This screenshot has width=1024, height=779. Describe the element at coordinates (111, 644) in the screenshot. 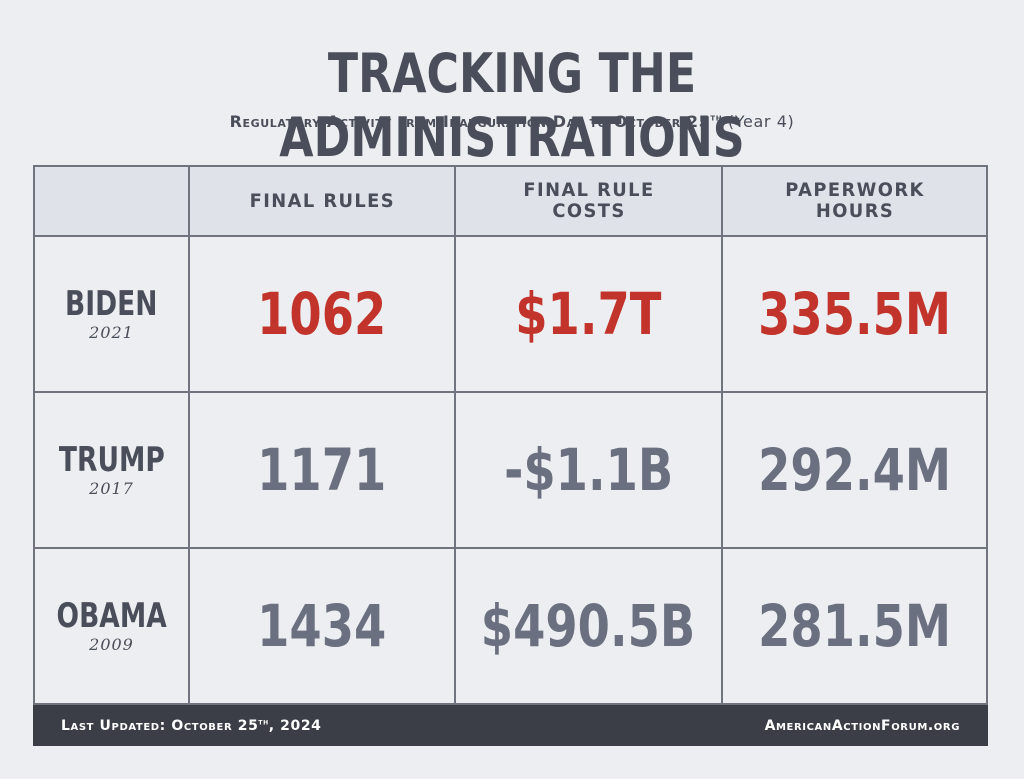

I see `president-year: 2009` at that location.